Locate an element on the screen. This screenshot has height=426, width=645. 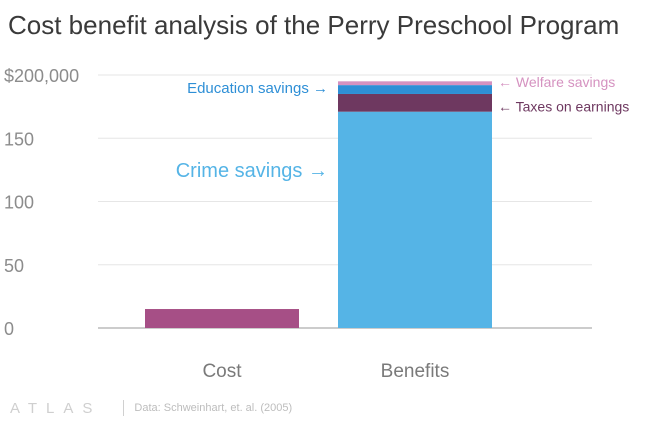
footer-divider is located at coordinates (124, 408).